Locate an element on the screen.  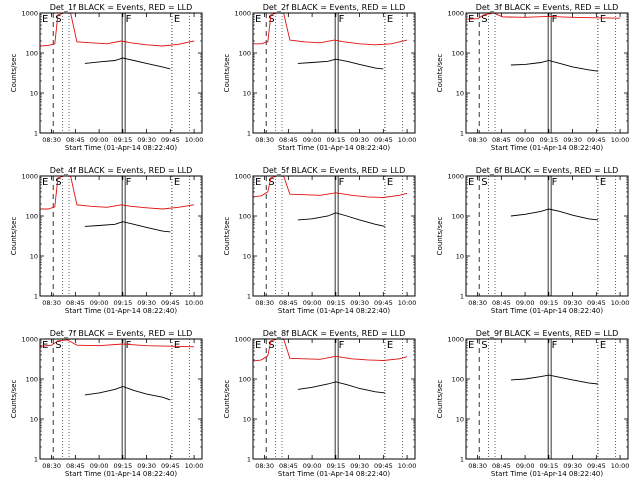
panel-6-marker-label: F is located at coordinates (555, 182).